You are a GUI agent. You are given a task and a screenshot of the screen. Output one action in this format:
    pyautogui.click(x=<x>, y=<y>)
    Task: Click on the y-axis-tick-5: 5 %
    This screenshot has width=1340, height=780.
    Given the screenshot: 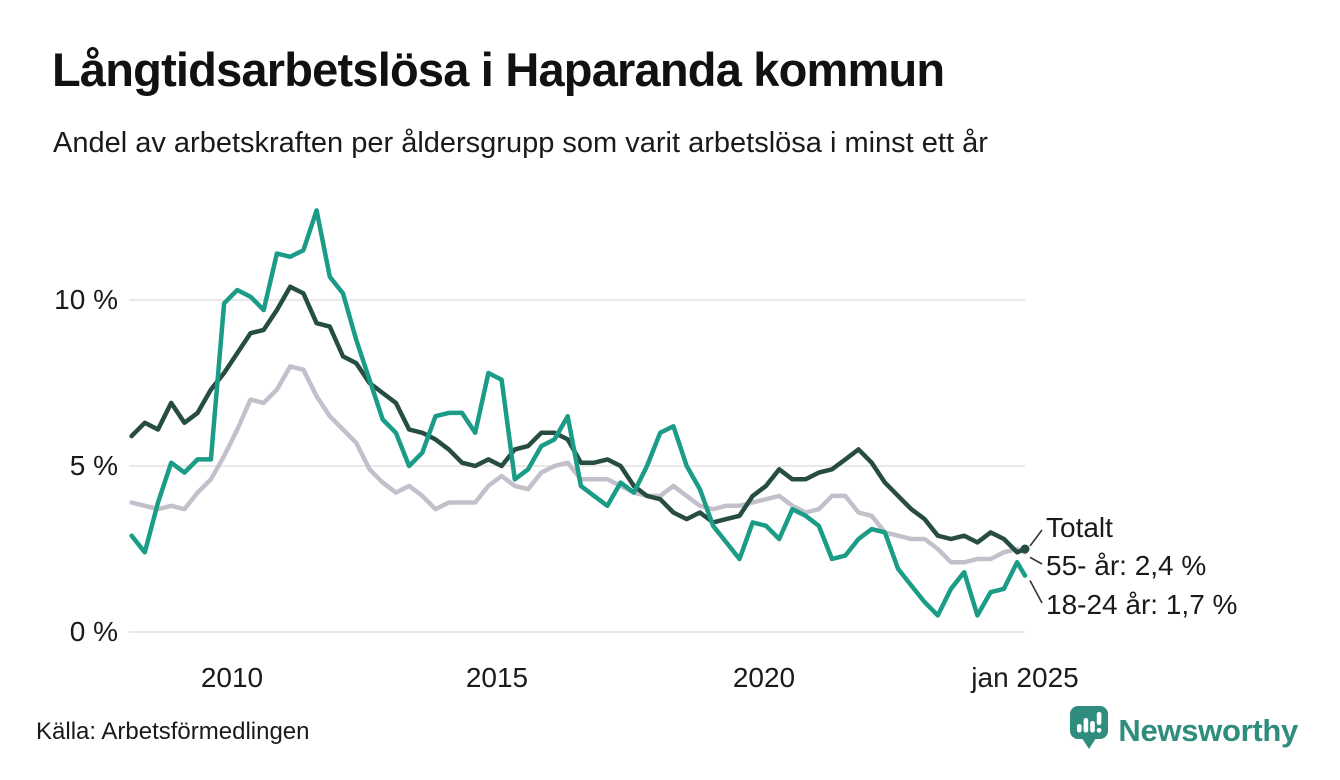 What is the action you would take?
    pyautogui.click(x=93, y=465)
    